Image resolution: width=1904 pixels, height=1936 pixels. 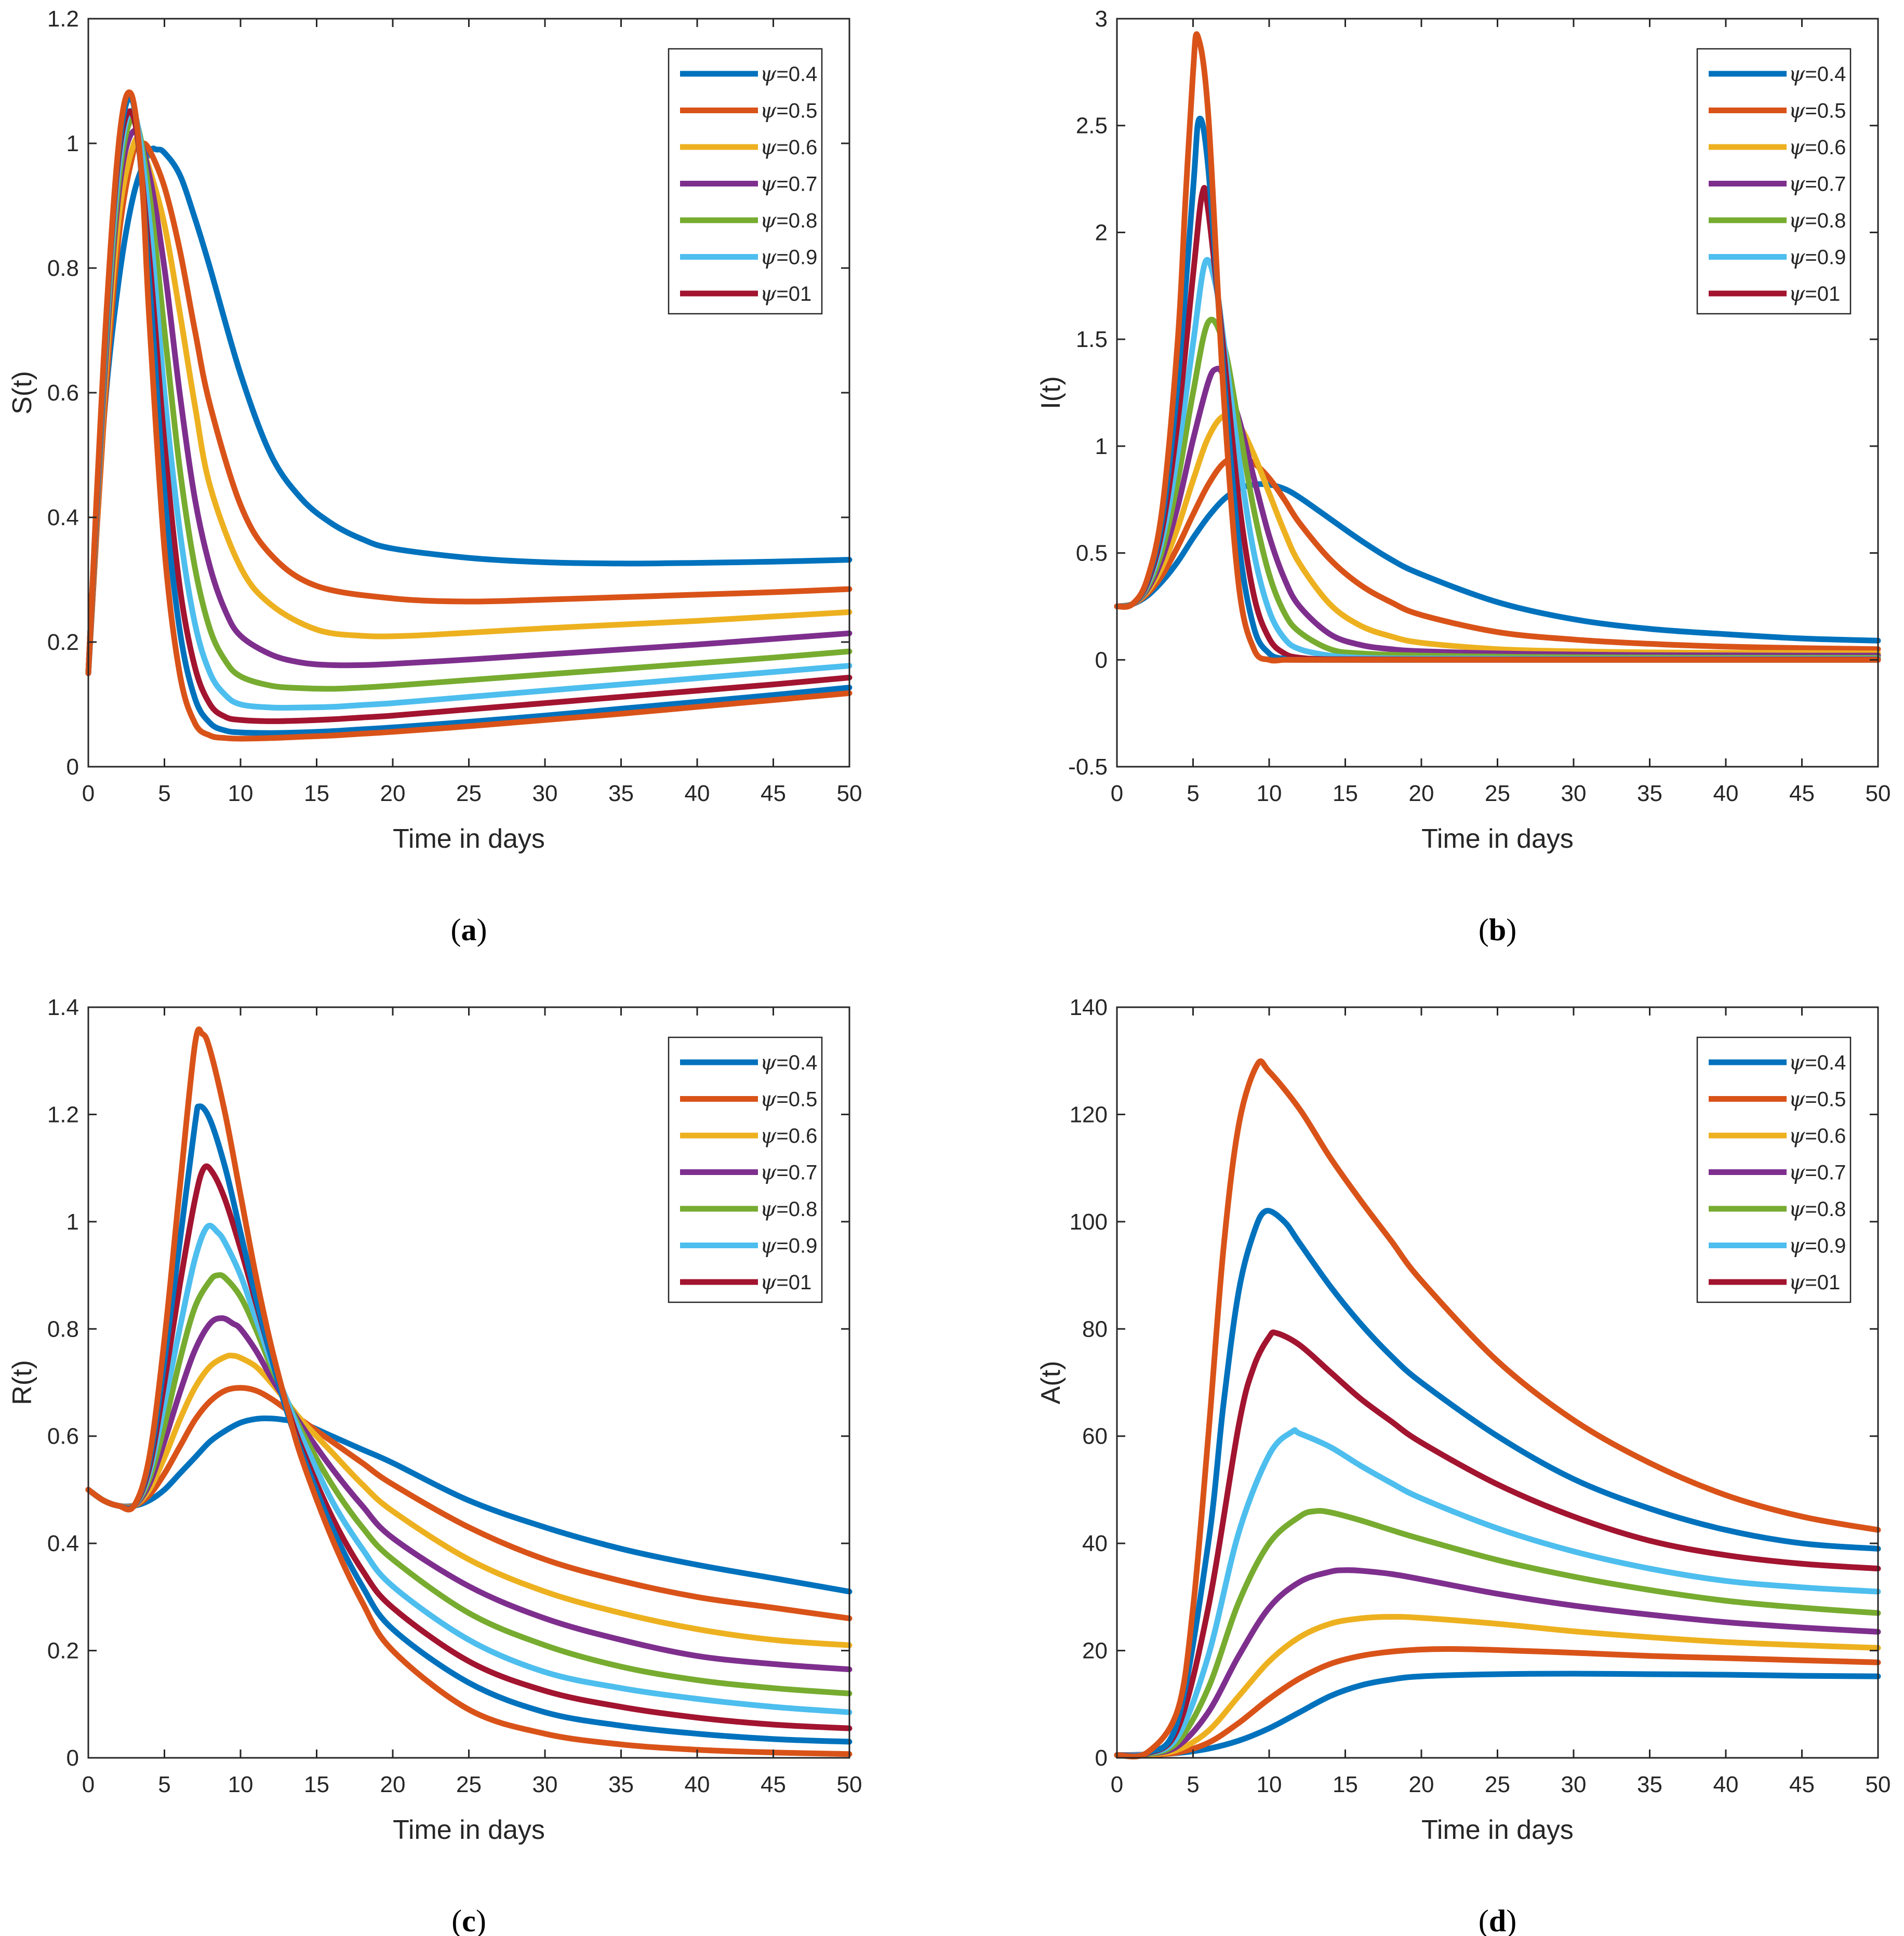 What do you see at coordinates (1825, 111) in the screenshot?
I see `legend-value: =0.5` at bounding box center [1825, 111].